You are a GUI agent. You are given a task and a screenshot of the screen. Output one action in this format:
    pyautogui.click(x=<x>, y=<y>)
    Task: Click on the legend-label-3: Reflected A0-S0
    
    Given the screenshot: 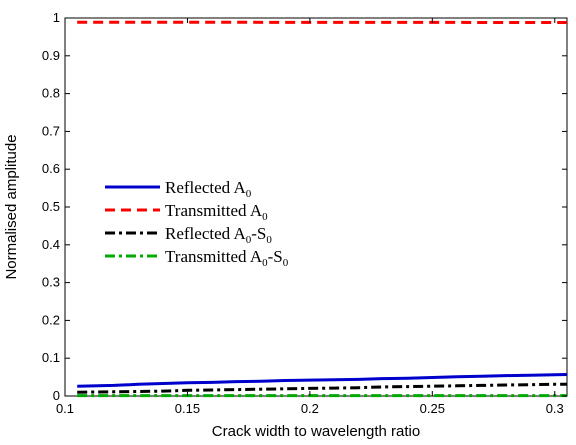 What is the action you would take?
    pyautogui.click(x=218, y=235)
    